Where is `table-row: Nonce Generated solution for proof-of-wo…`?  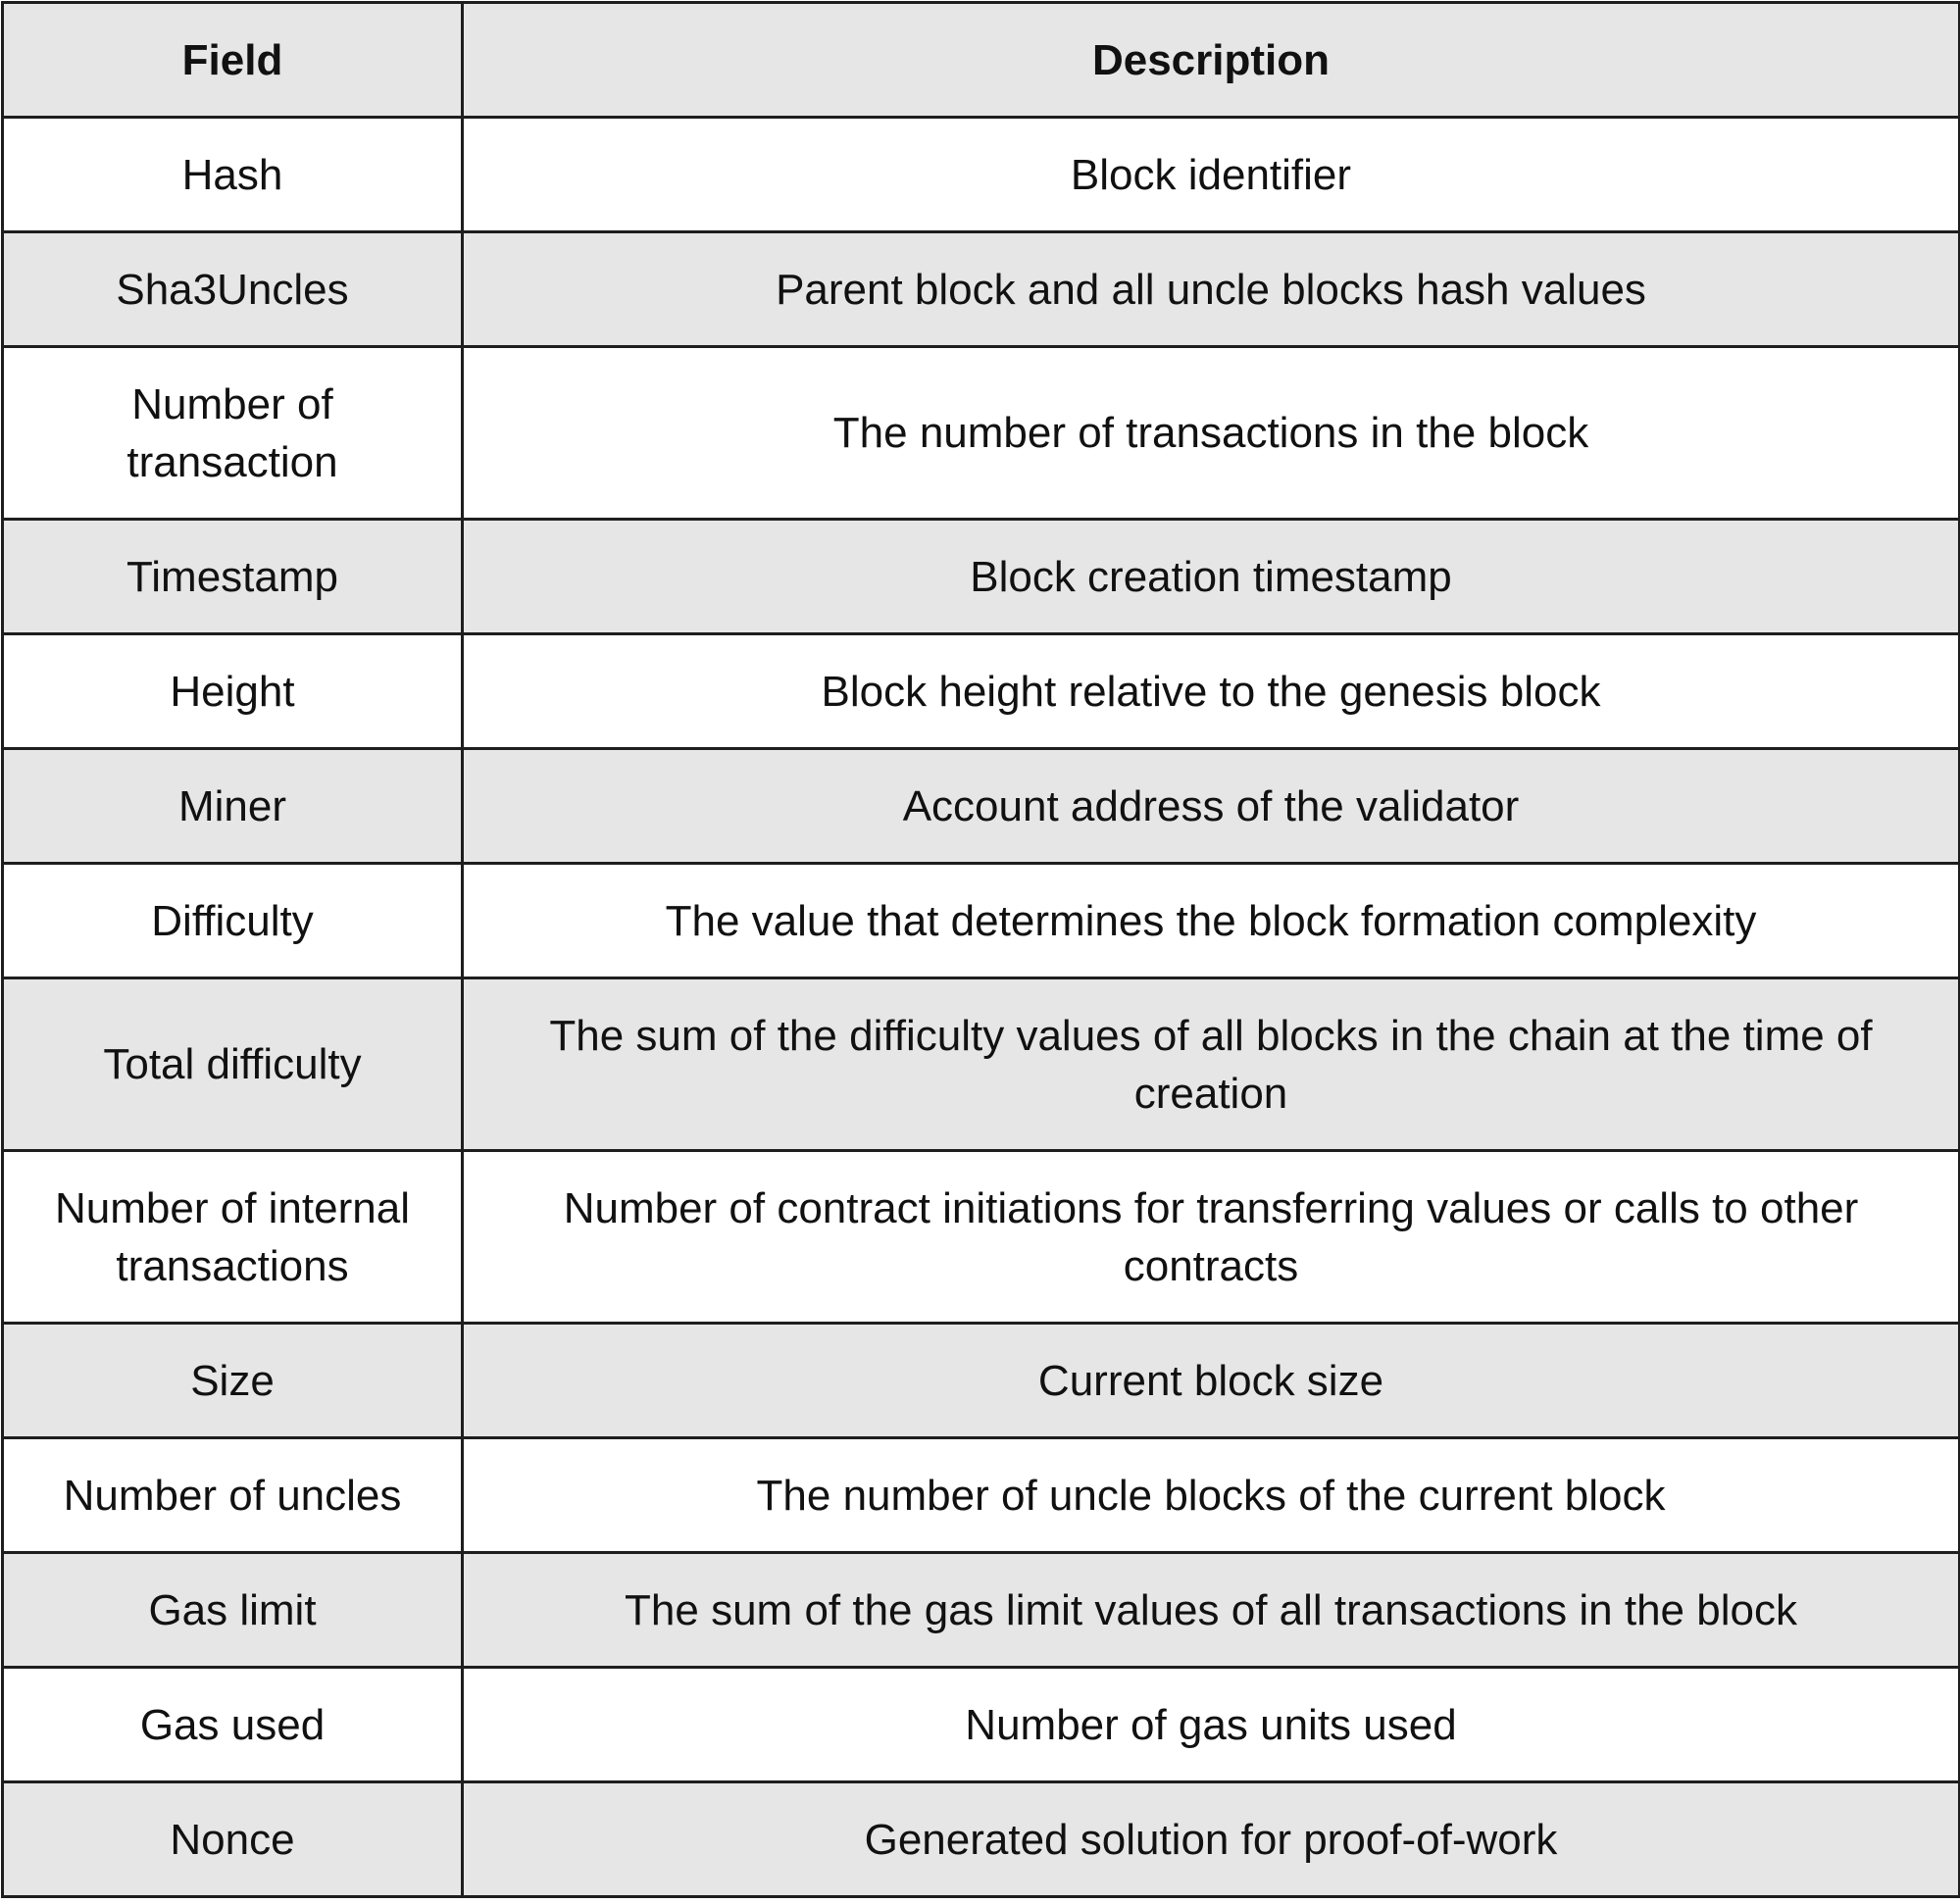
table-row: Nonce Generated solution for proof-of-wo… is located at coordinates (981, 1839).